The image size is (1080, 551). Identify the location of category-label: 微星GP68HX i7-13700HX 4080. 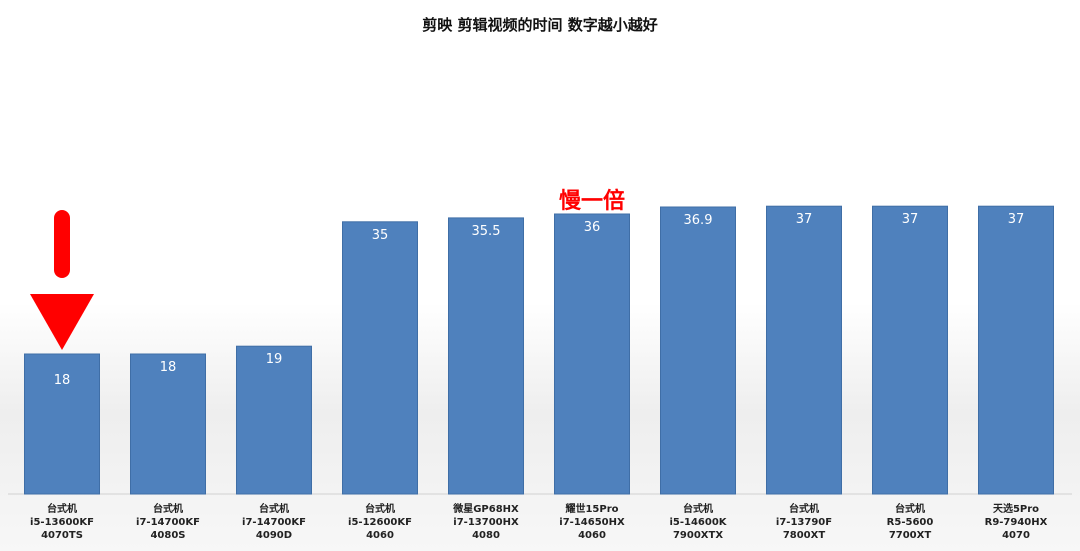
(485, 521).